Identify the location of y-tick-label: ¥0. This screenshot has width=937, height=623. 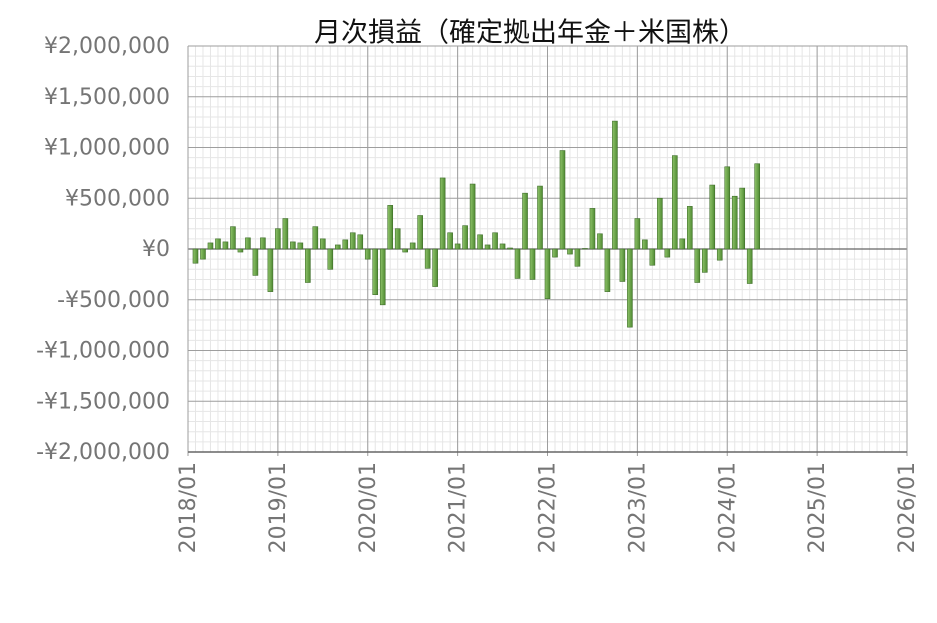
(156, 249).